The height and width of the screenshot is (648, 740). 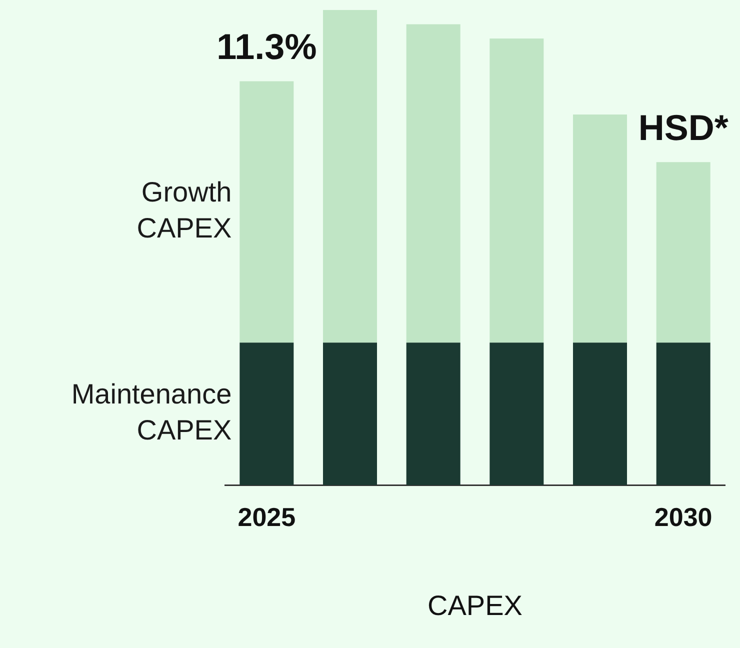 What do you see at coordinates (683, 127) in the screenshot?
I see `annotation: HSD*` at bounding box center [683, 127].